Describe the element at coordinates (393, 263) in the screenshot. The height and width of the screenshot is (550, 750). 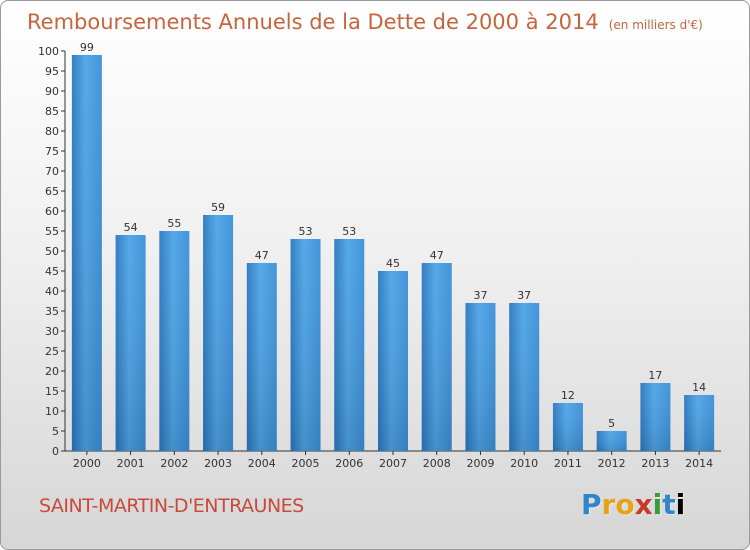
I see `bar-value-label: 45` at that location.